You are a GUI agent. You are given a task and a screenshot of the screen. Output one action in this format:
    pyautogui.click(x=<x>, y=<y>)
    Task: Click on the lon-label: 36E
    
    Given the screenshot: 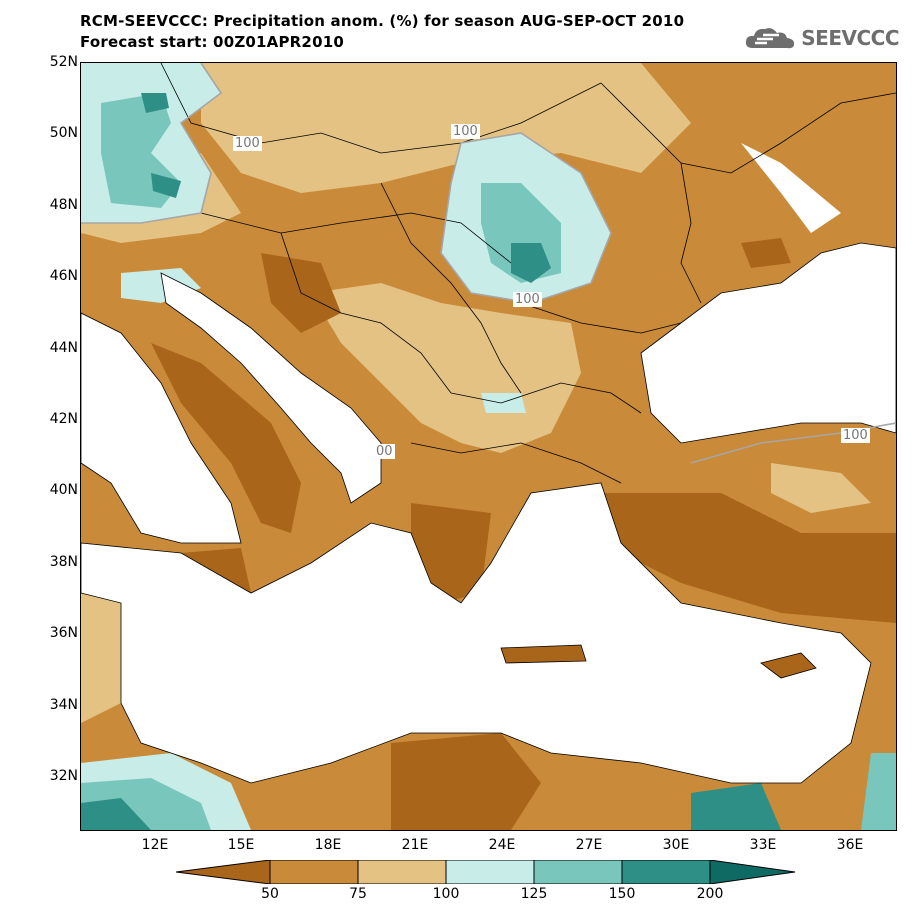 What is the action you would take?
    pyautogui.click(x=850, y=845)
    